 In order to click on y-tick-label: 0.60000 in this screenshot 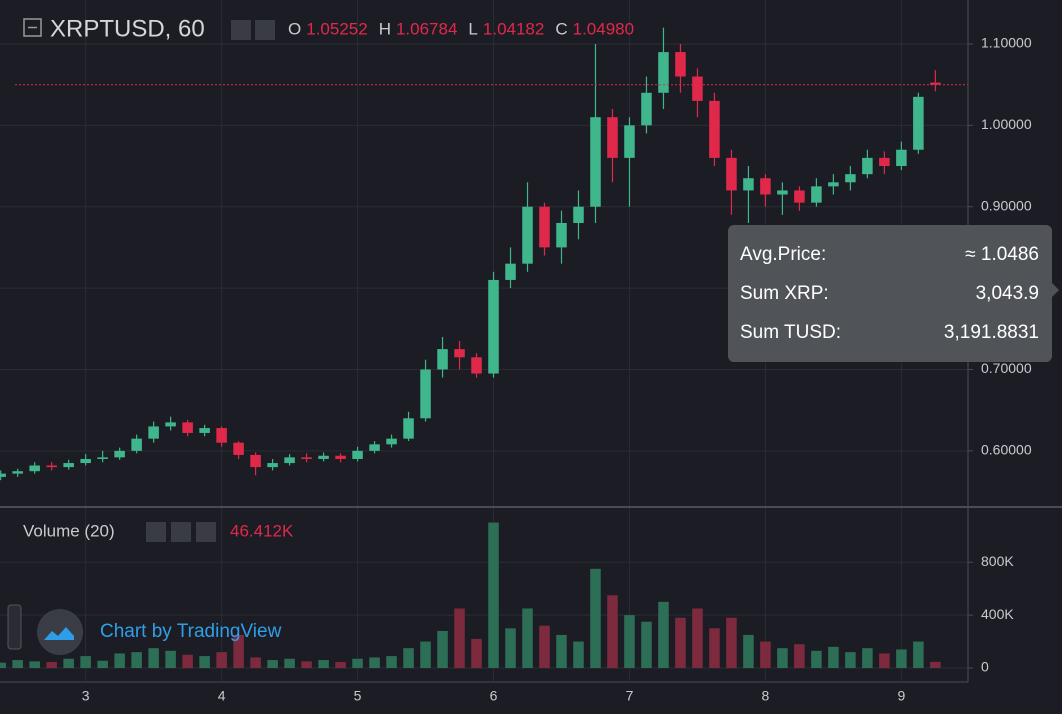, I will do `click(1006, 450)`.